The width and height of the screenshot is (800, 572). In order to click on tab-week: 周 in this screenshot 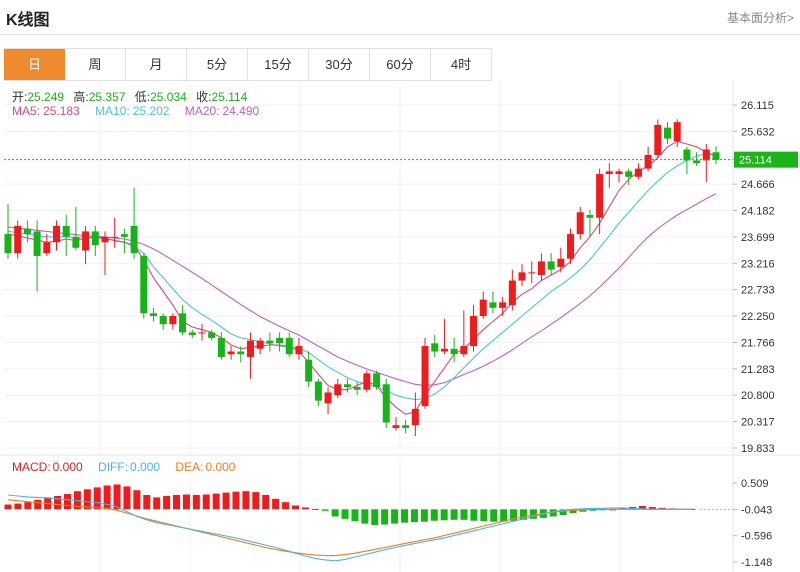, I will do `click(95, 64)`.